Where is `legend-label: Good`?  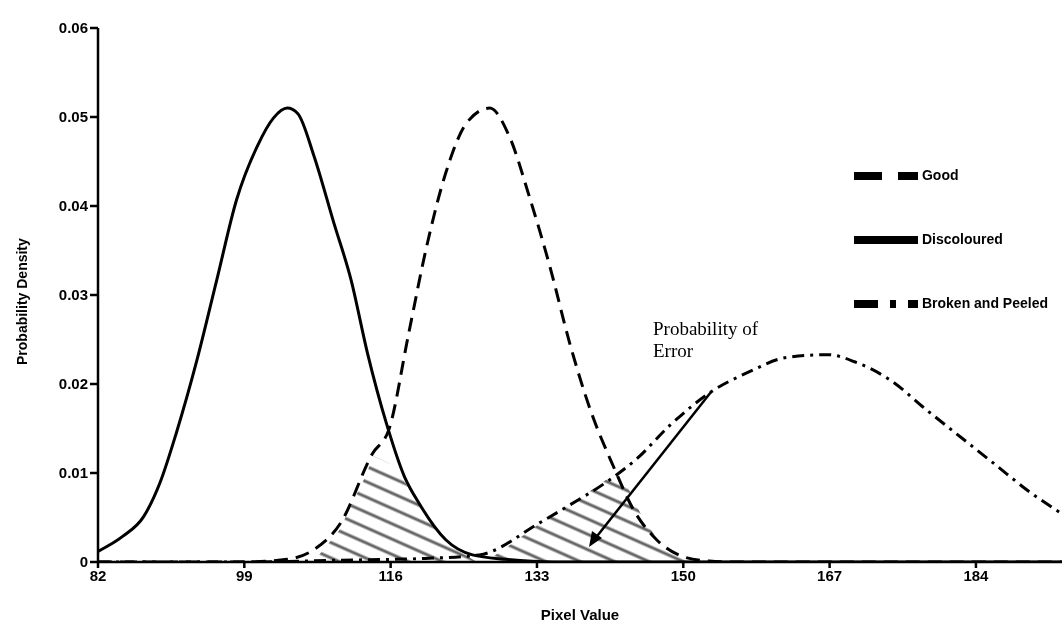 legend-label: Good is located at coordinates (940, 174).